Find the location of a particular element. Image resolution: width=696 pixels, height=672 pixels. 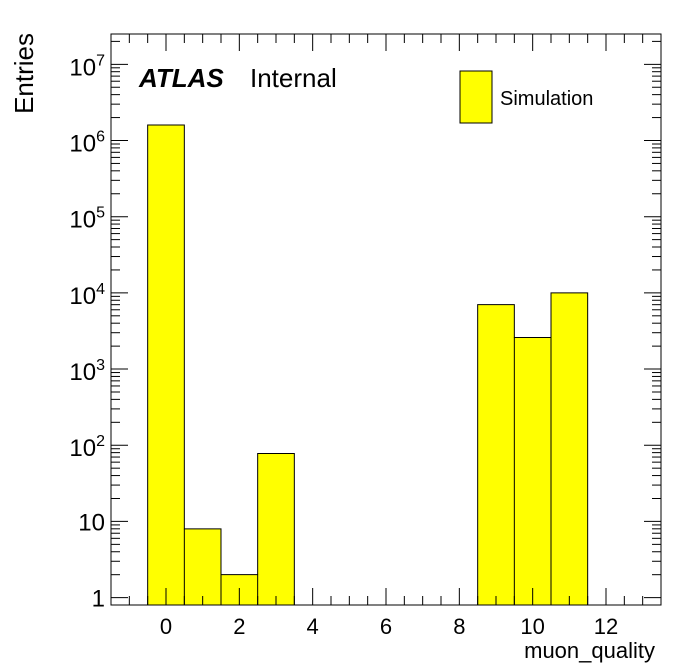

y-tick-label: 10⁷ is located at coordinates (87, 66).